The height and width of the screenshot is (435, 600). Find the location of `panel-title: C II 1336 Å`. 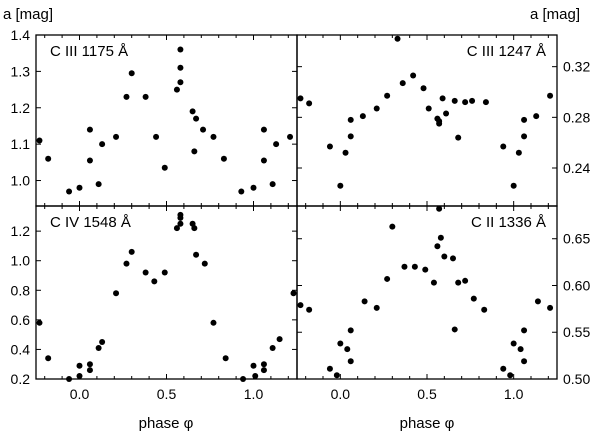

panel-title: C II 1336 Å is located at coordinates (508, 222).